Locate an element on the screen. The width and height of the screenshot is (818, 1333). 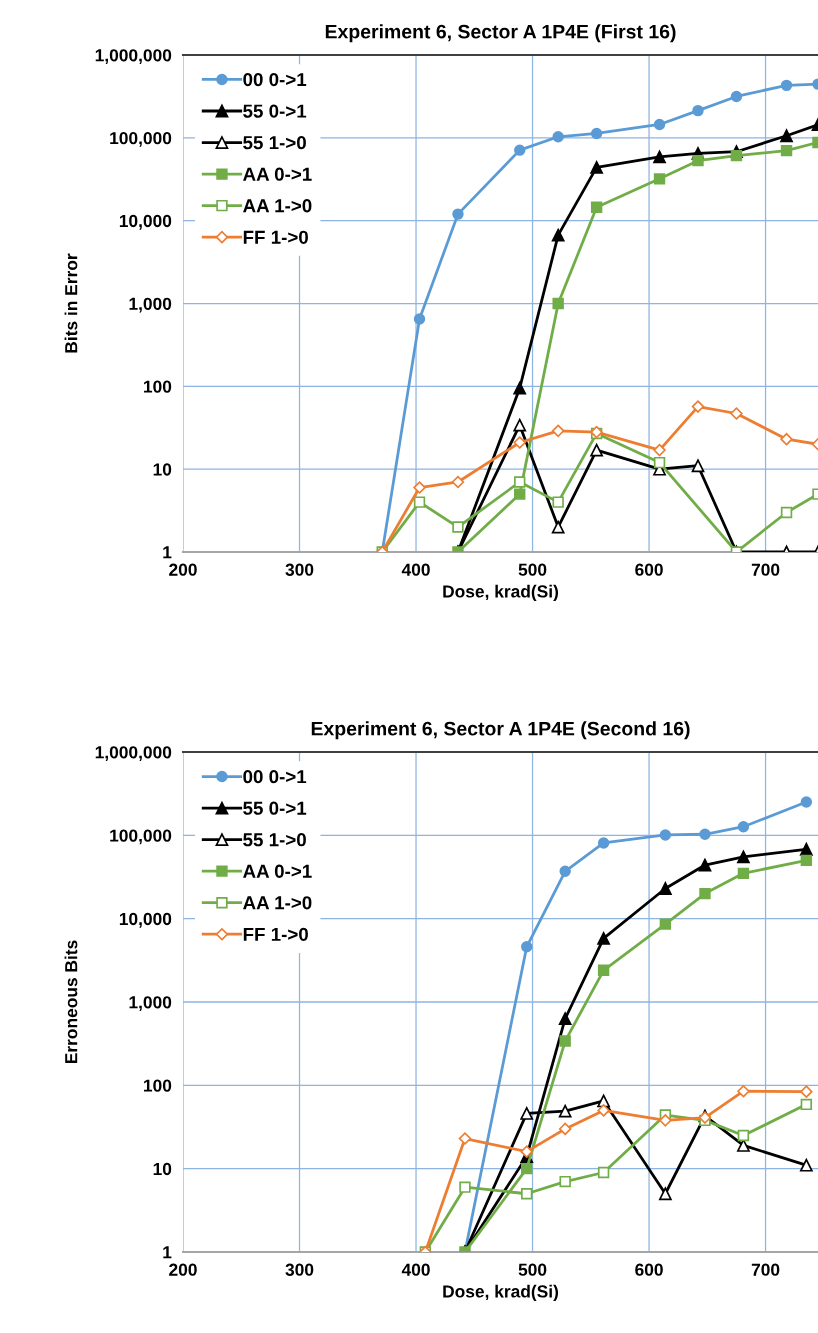
chart-title: Experiment 6, Sector A 1P4E (Second 16) is located at coordinates (500, 730).